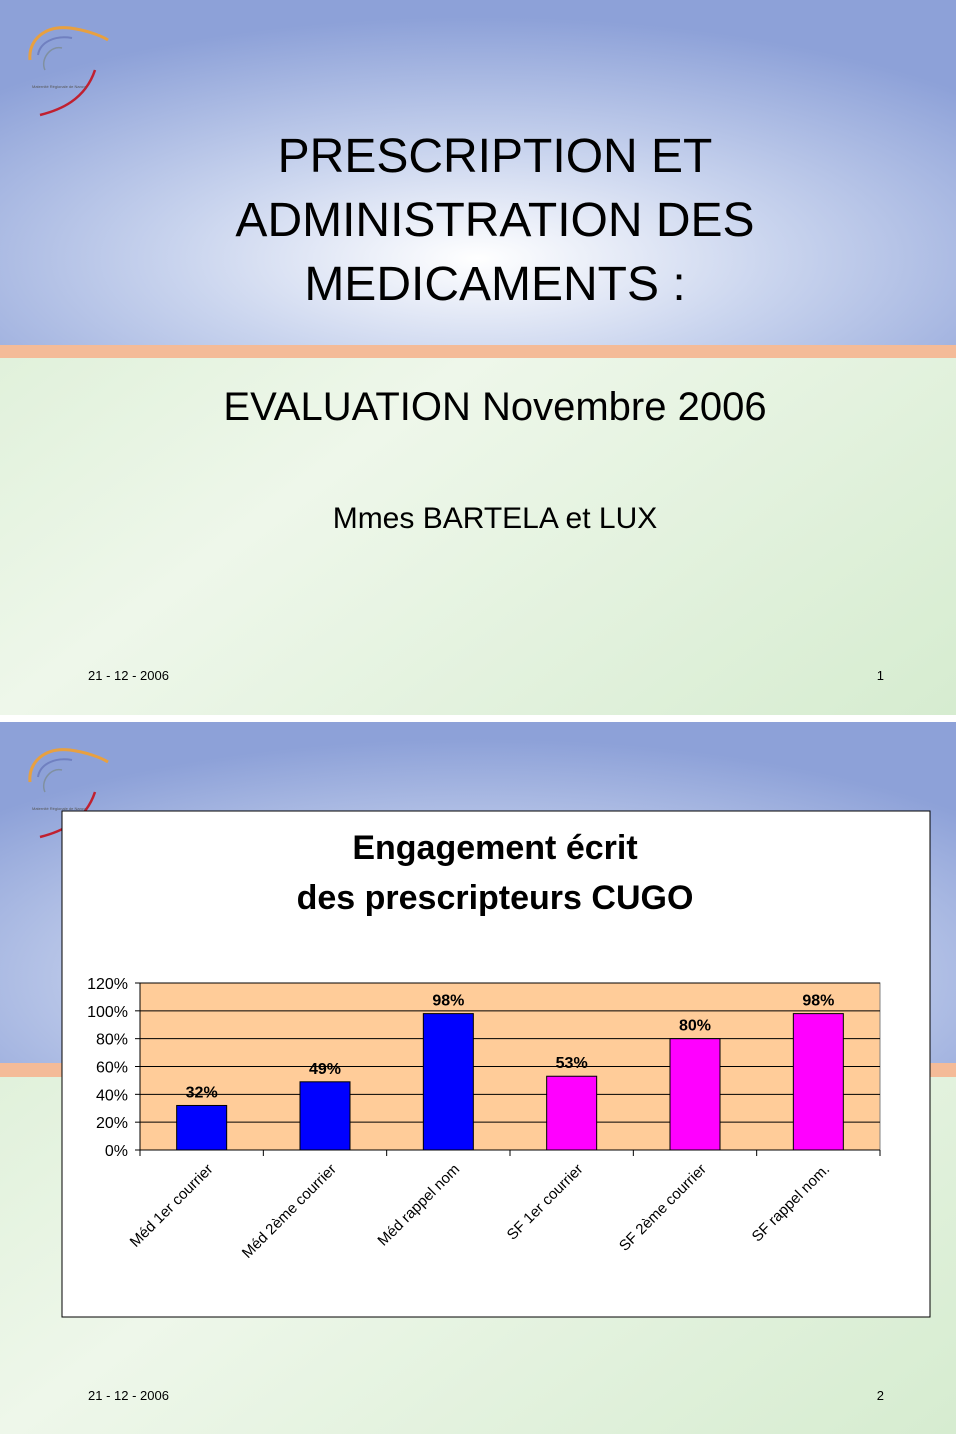 The height and width of the screenshot is (1439, 956). Describe the element at coordinates (112, 1123) in the screenshot. I see `y-tick-label: 20%` at that location.